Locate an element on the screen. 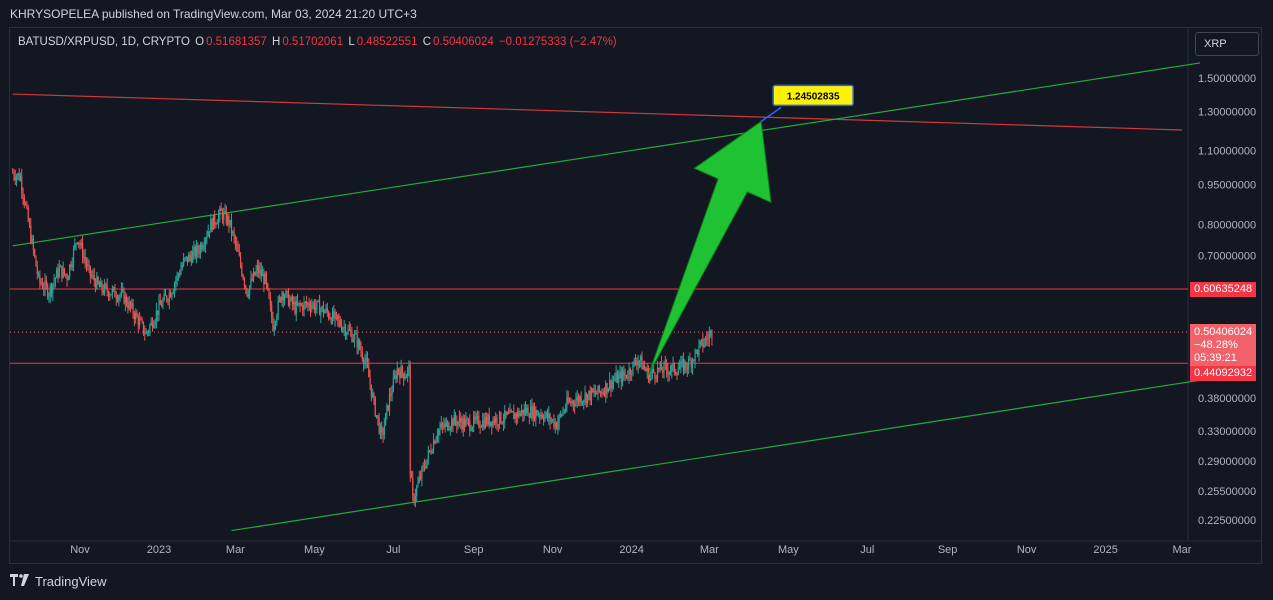 The image size is (1273, 600). symbol-button: XRP is located at coordinates (1227, 44).